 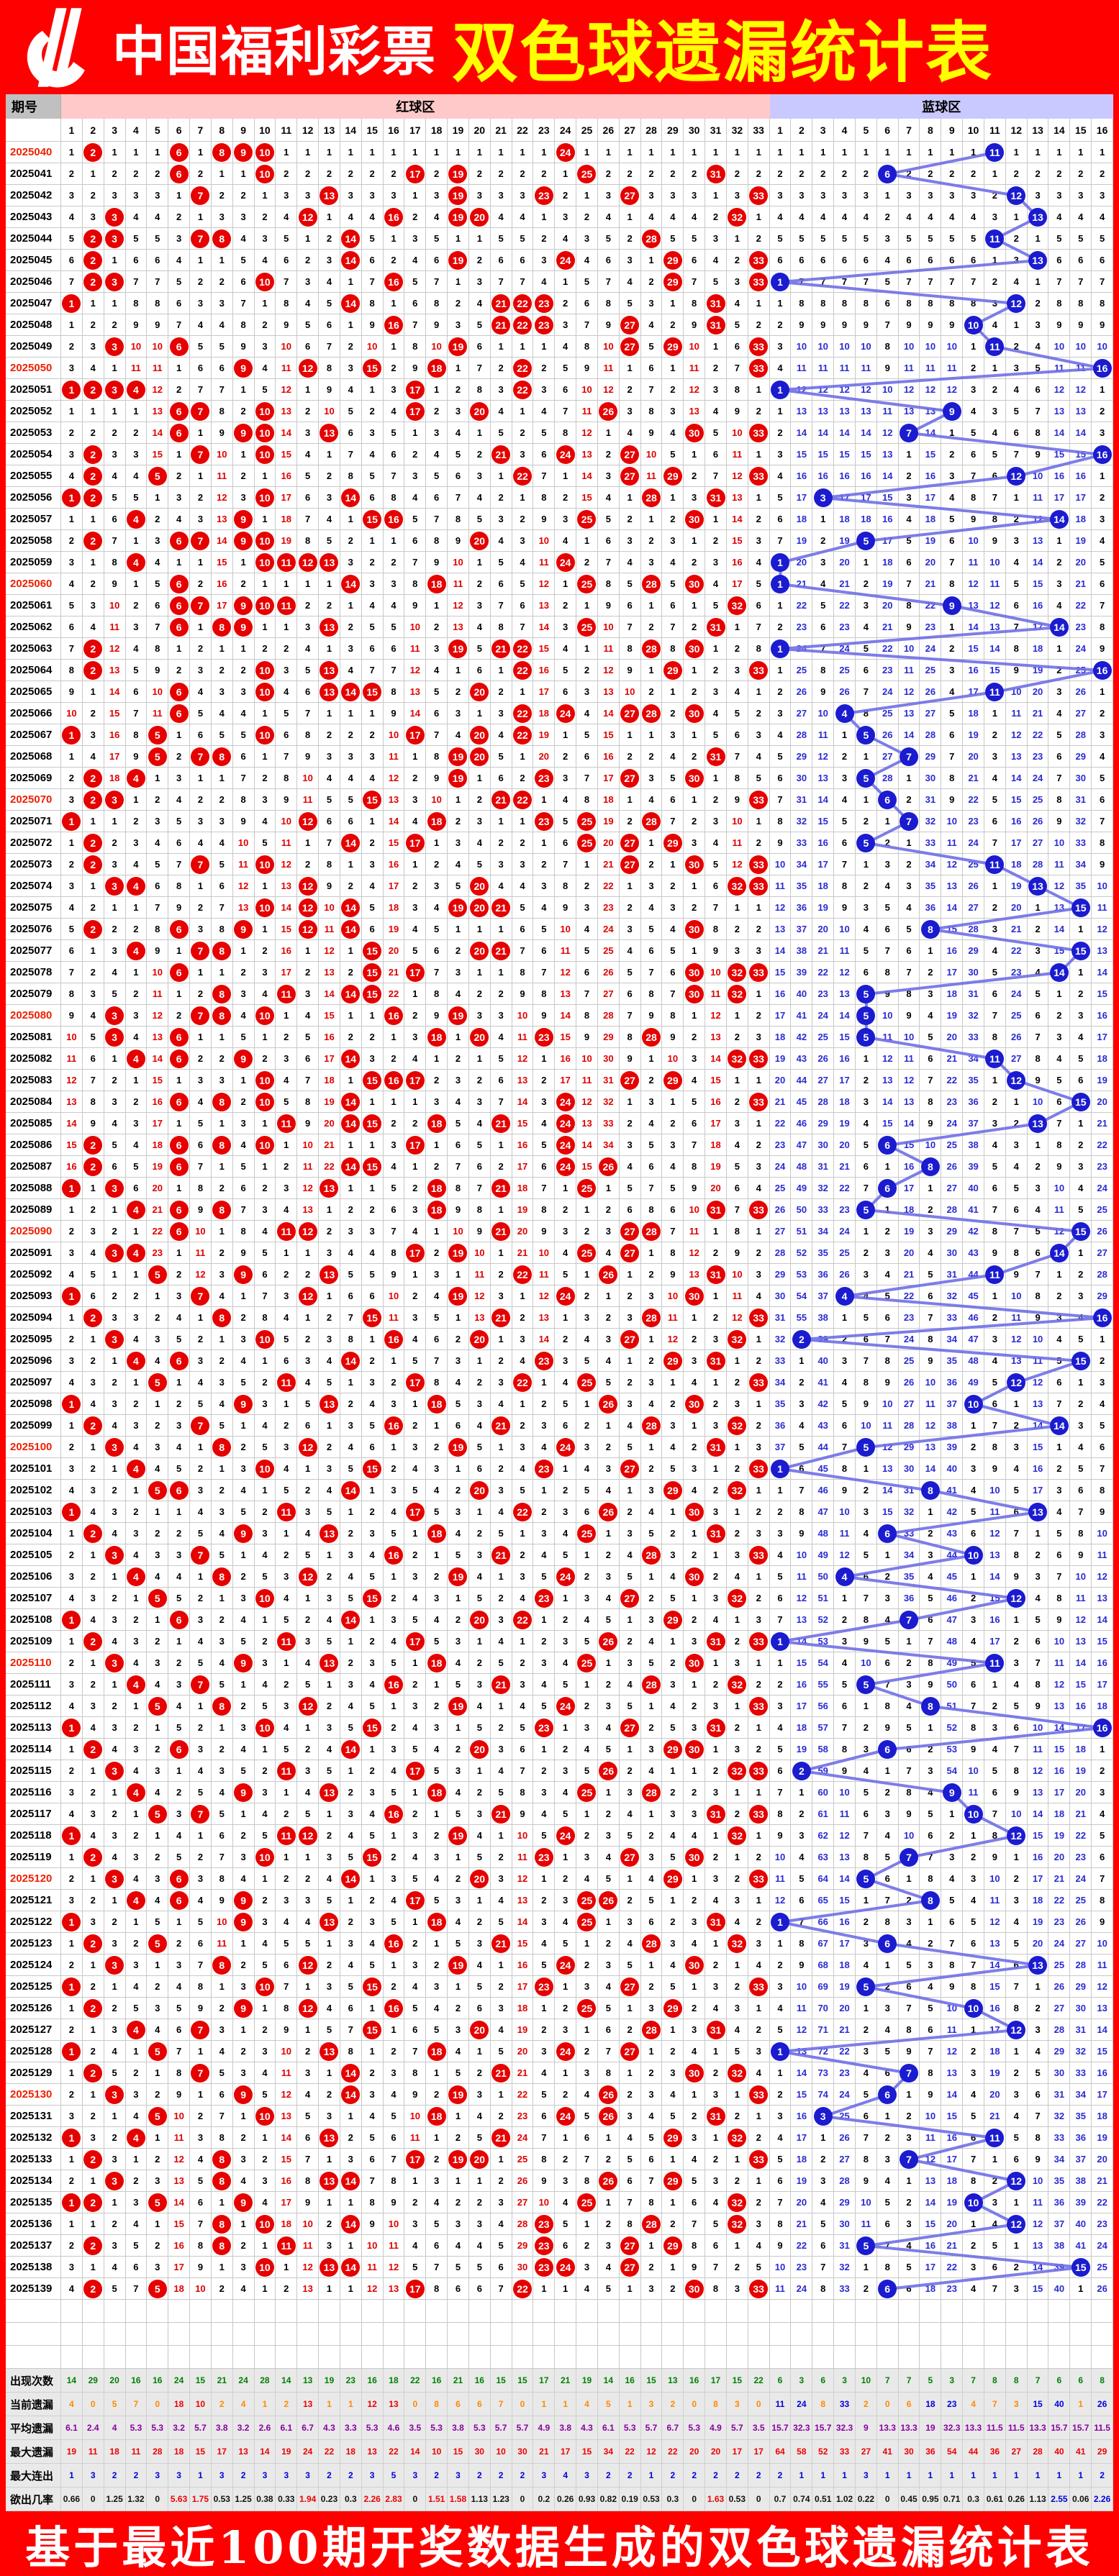 I want to click on omission-value: 27, so click(x=887, y=756).